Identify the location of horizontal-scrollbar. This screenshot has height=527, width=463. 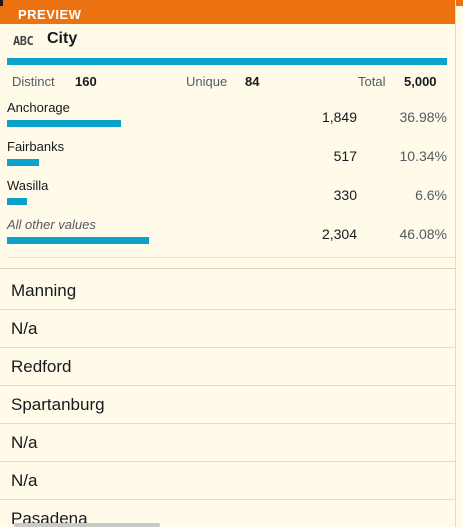
(87, 525).